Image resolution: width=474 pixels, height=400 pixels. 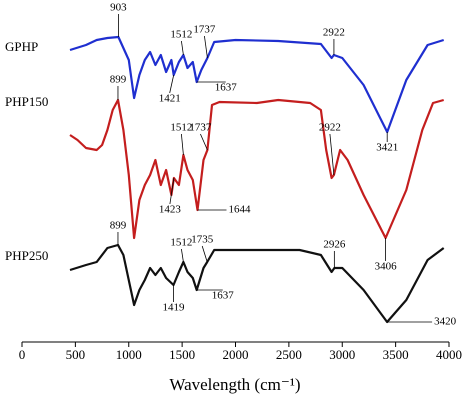 I want to click on peak-label: 3421, so click(x=387, y=148).